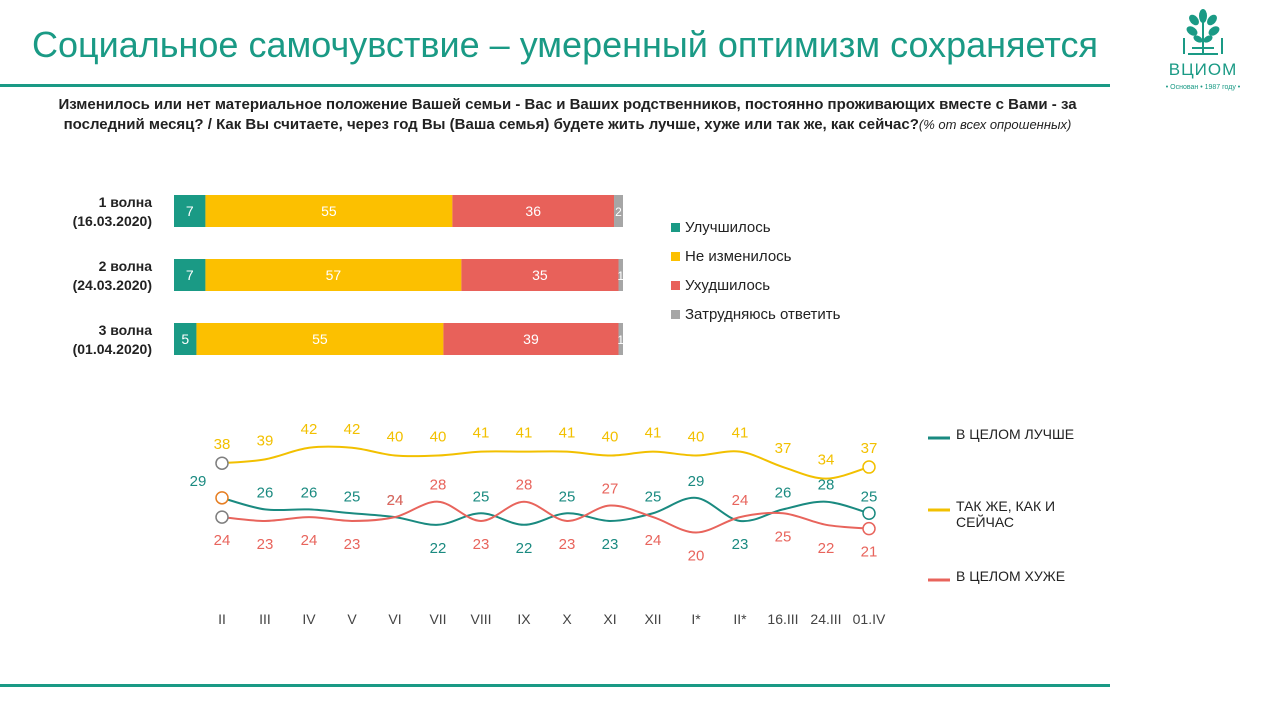 Image resolution: width=1280 pixels, height=719 pixels. I want to click on footer-divider, so click(555, 685).